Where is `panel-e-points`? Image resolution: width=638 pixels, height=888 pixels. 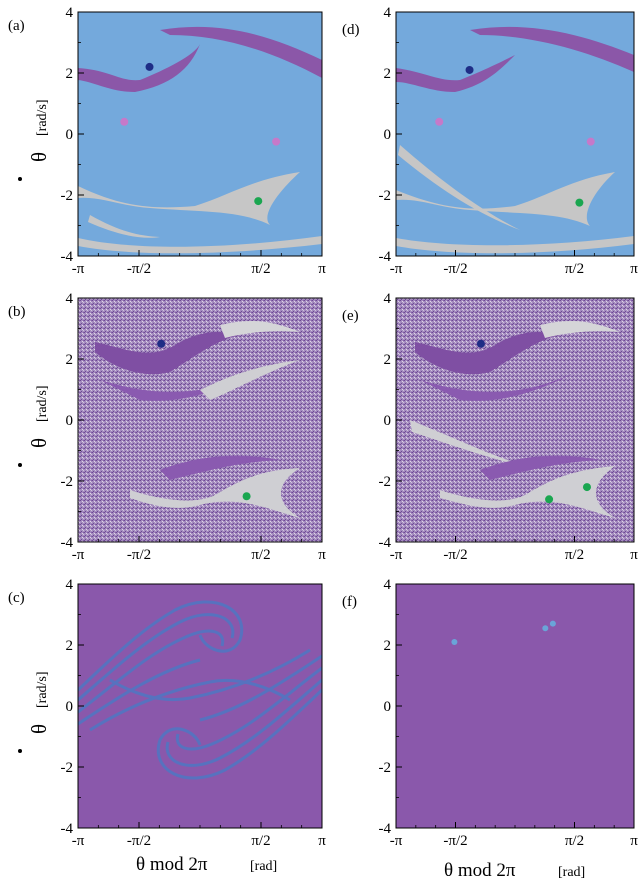 panel-e-points is located at coordinates (533, 421).